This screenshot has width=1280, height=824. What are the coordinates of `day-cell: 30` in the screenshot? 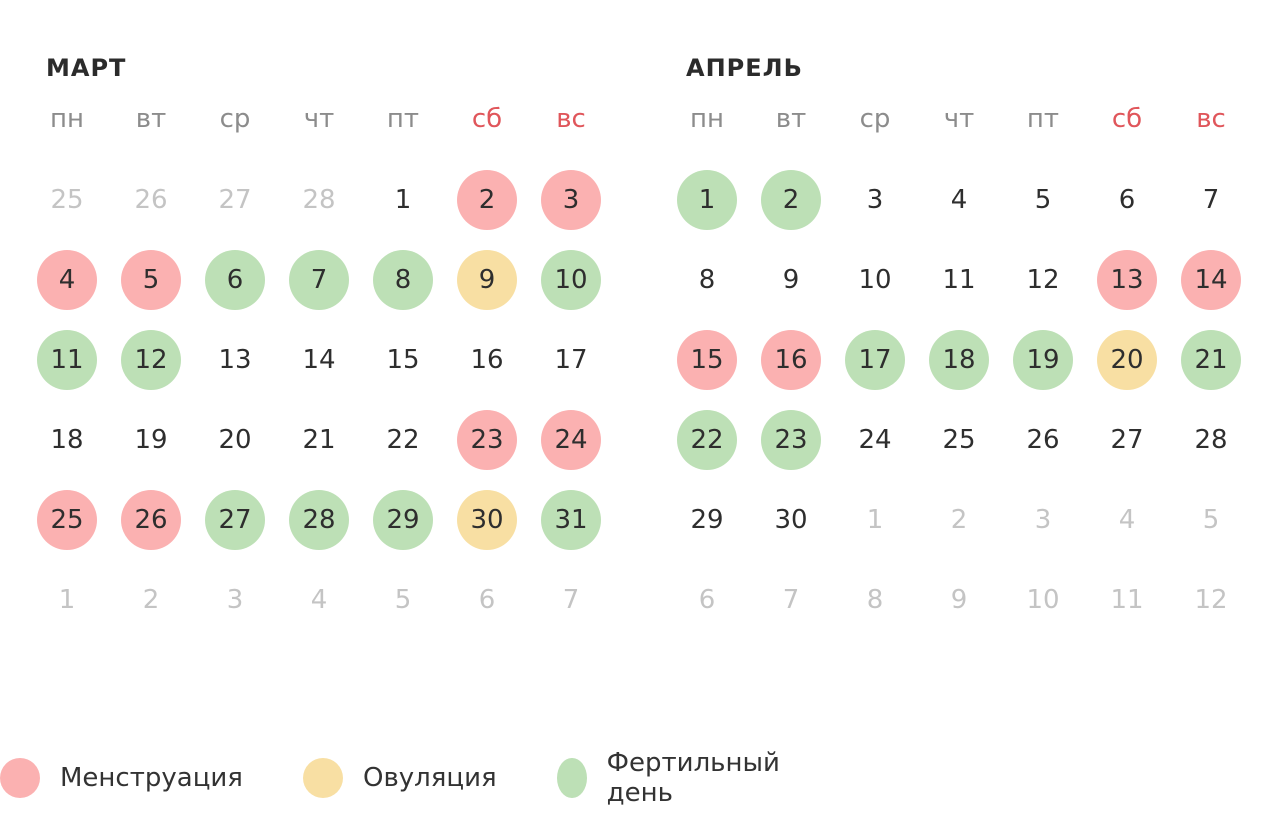 It's located at (791, 520).